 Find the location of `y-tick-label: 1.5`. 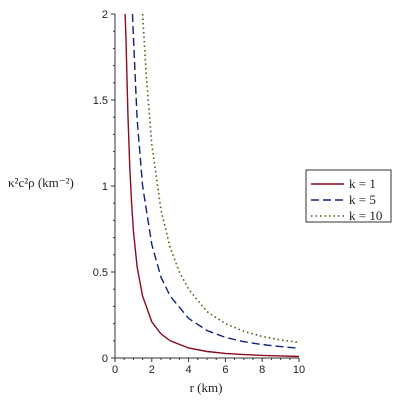

y-tick-label: 1.5 is located at coordinates (100, 101).